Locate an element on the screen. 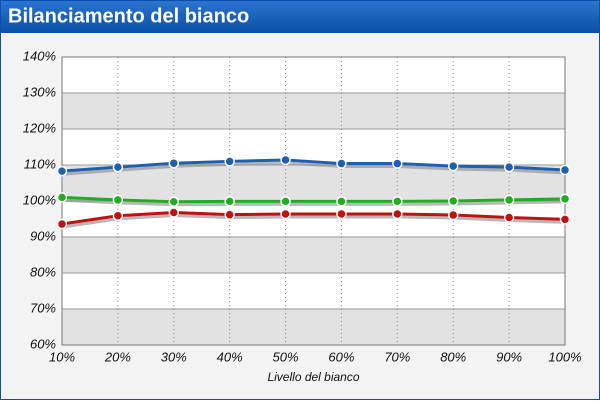 This screenshot has height=405, width=600. y-tick-label: 100% is located at coordinates (39, 199).